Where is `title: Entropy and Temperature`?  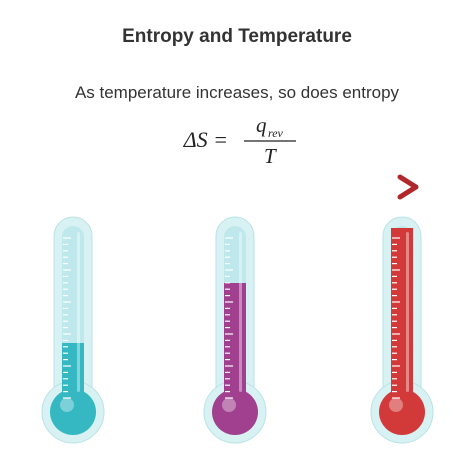
title: Entropy and Temperature is located at coordinates (237, 36).